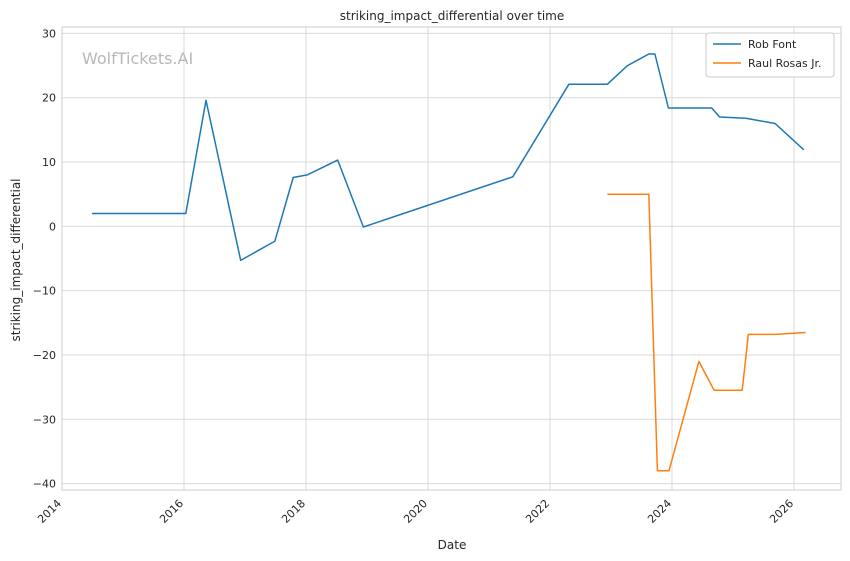 Image resolution: width=850 pixels, height=561 pixels. I want to click on y-tick-label: −10, so click(44, 291).